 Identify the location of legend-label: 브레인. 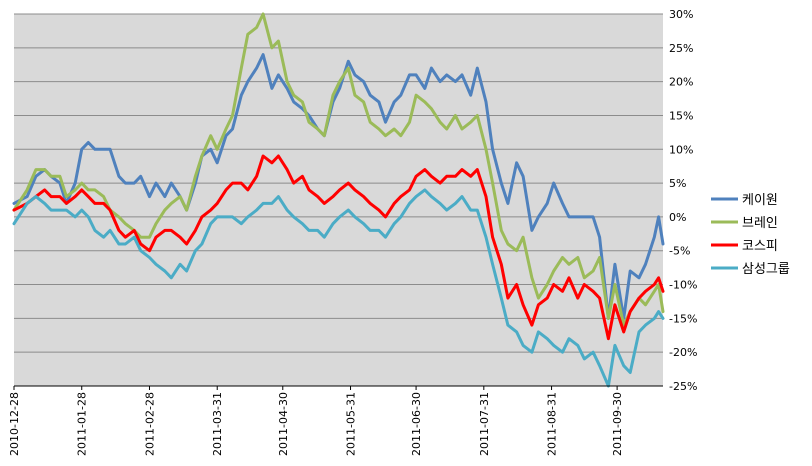
(760, 223).